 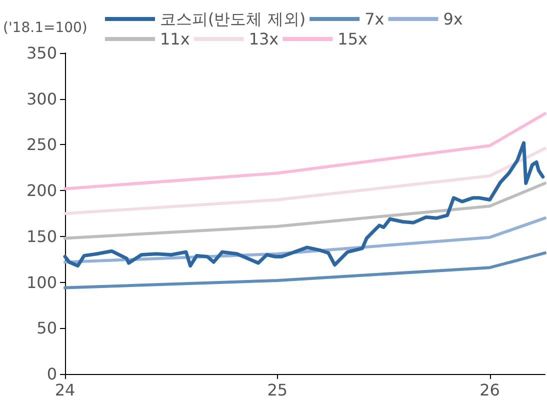 I want to click on x-tick-label: 25, so click(x=277, y=390).